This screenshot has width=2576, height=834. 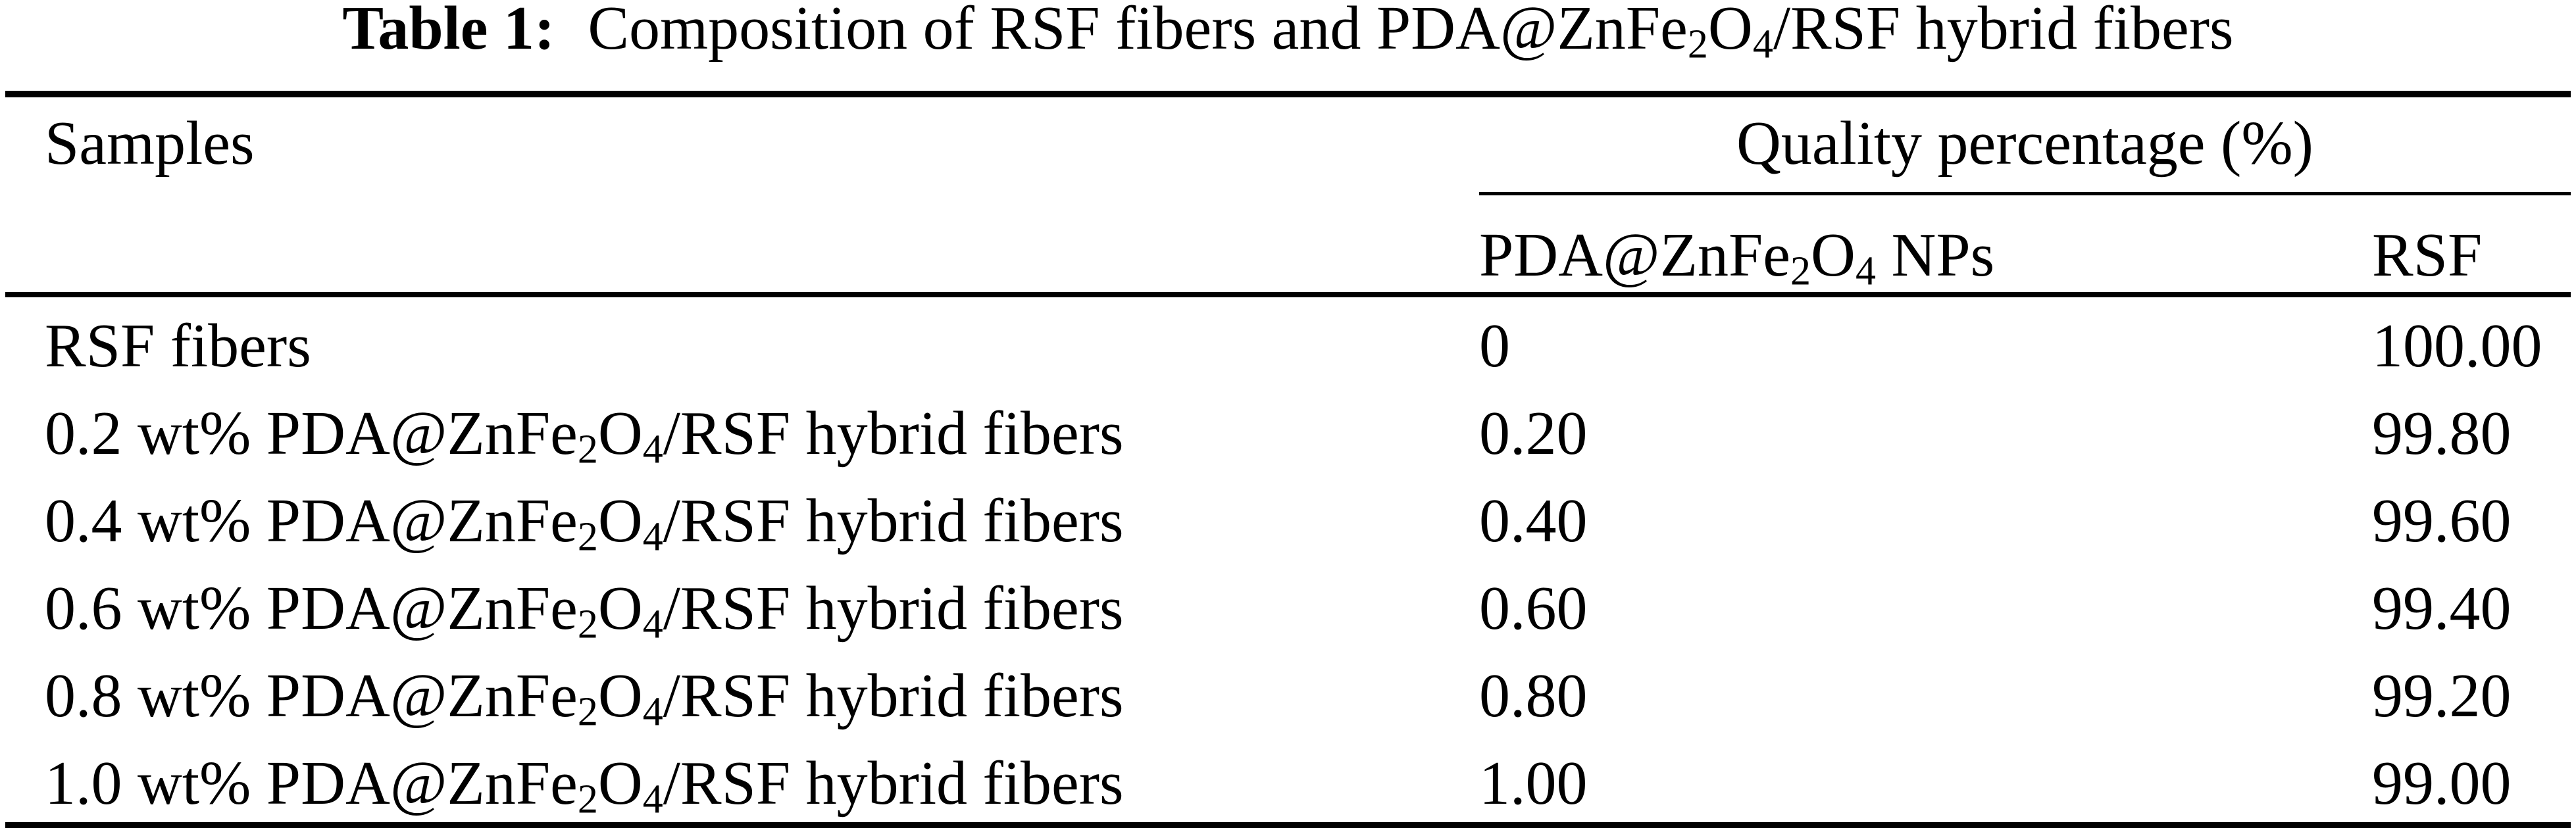 What do you see at coordinates (2427, 255) in the screenshot?
I see `column-header-rsf: RSF` at bounding box center [2427, 255].